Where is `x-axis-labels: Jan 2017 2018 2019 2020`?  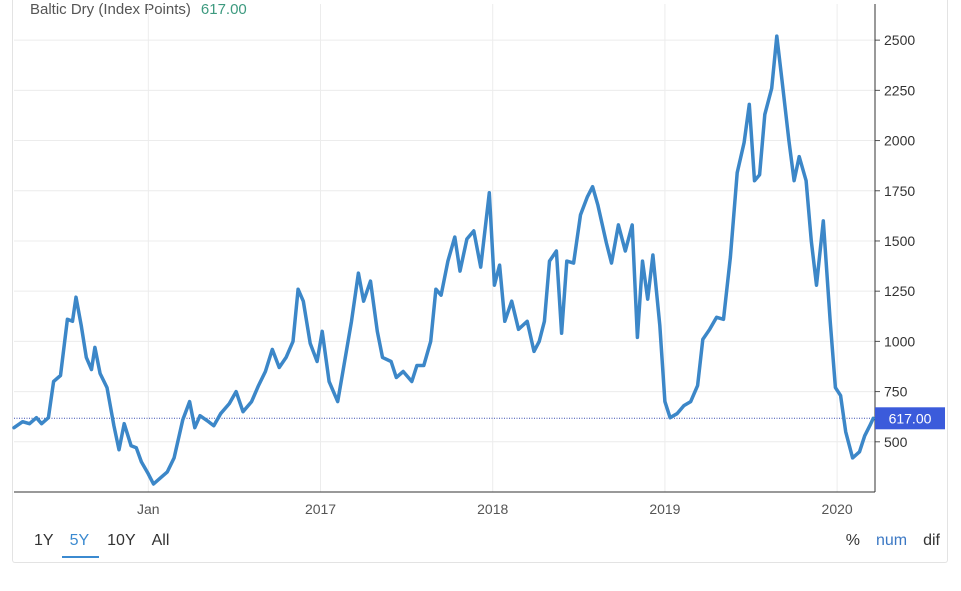 x-axis-labels: Jan 2017 2018 2019 2020 is located at coordinates (495, 509).